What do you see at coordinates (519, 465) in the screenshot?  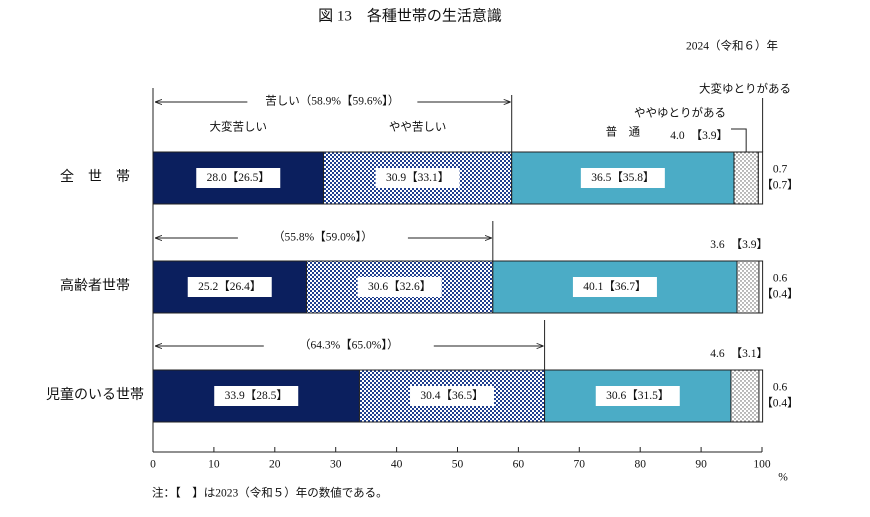 I see `x-tick-label: 60` at bounding box center [519, 465].